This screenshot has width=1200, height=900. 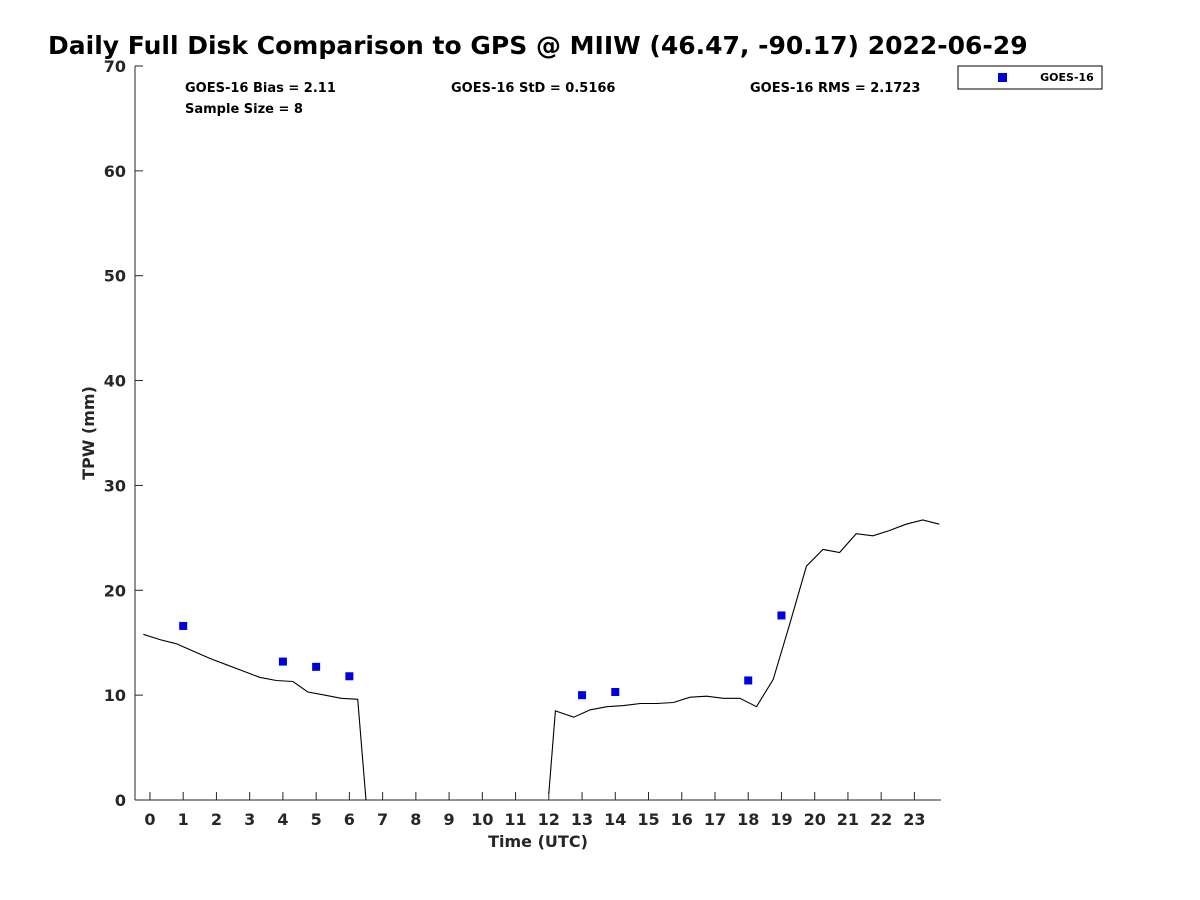 I want to click on x-tick-label: 12, so click(x=549, y=819).